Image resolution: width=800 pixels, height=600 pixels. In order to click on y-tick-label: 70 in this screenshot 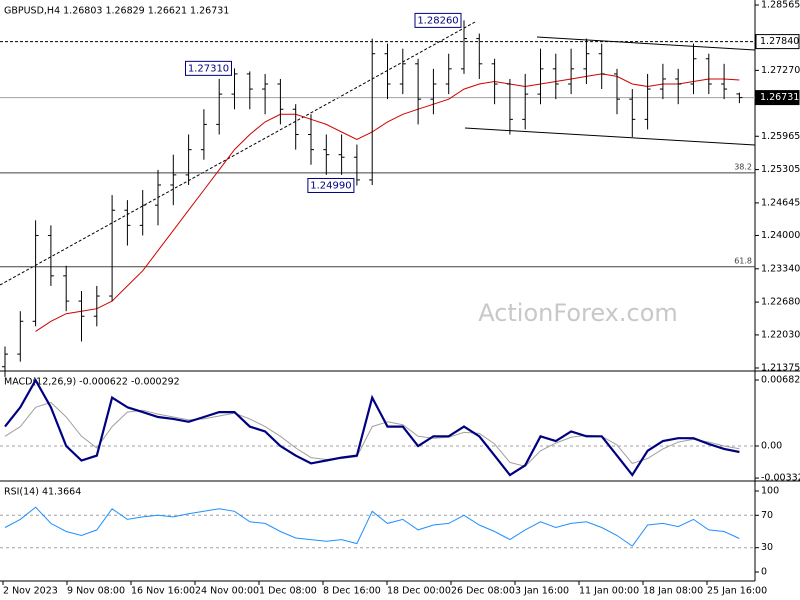, I will do `click(767, 515)`.